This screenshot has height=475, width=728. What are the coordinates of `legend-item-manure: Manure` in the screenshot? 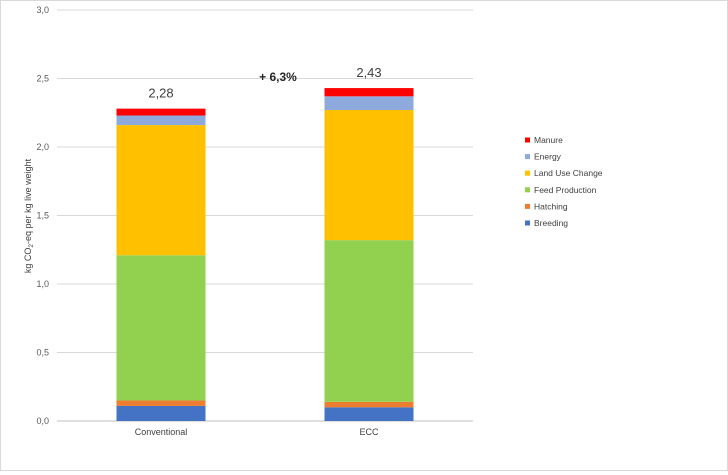 It's located at (544, 140).